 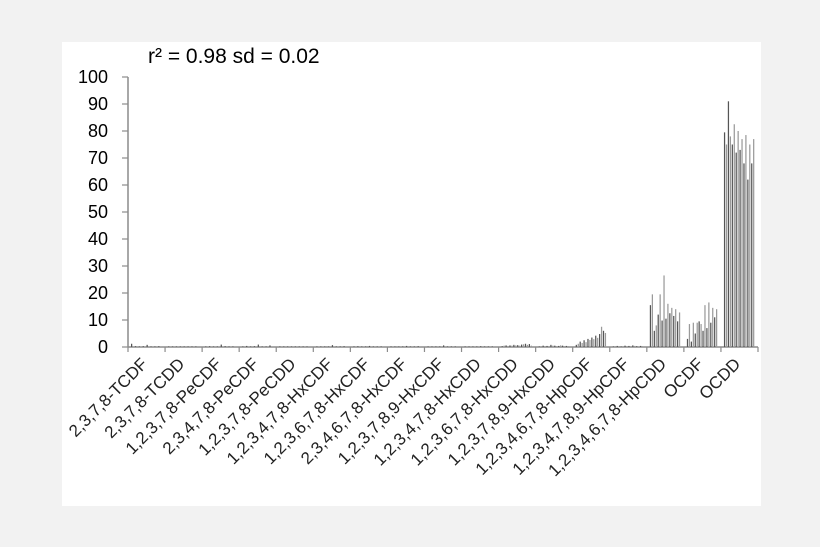 What do you see at coordinates (234, 56) in the screenshot?
I see `chart-annotation: r² = 0.98 sd = 0.02` at bounding box center [234, 56].